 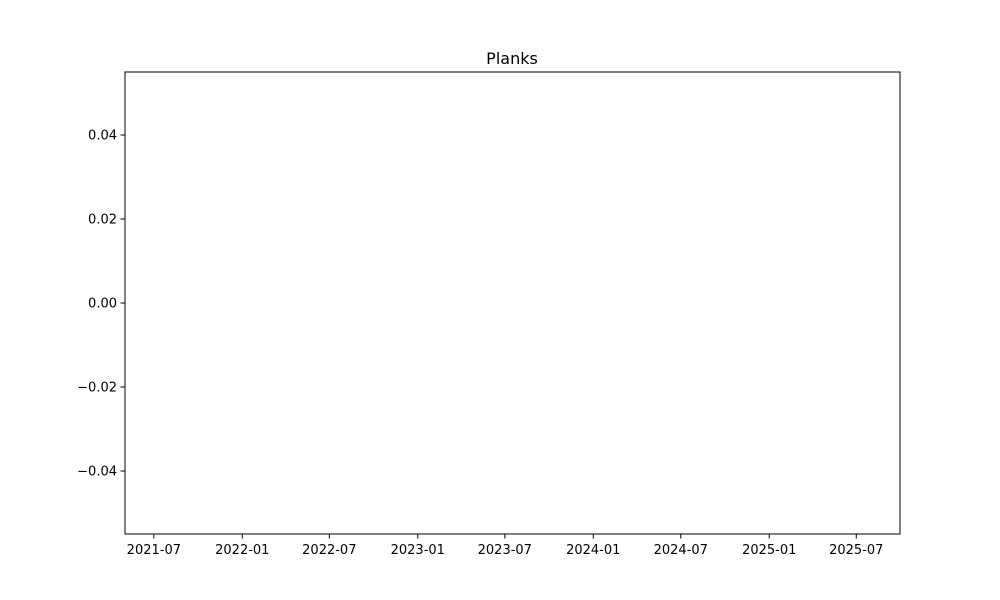 I want to click on y-tick-label: −0.02, so click(x=97, y=388).